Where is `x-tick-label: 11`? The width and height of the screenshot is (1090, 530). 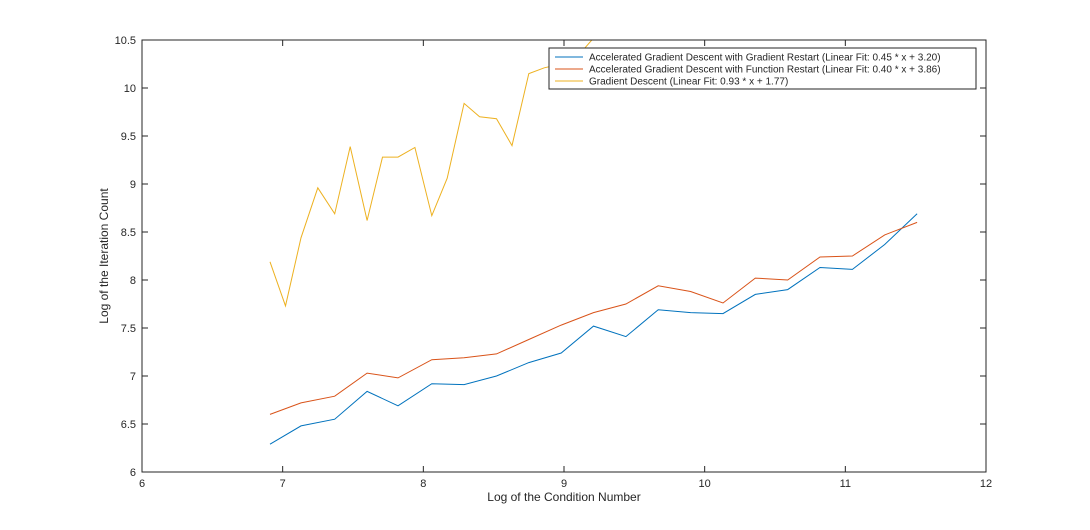
x-tick-label: 11 is located at coordinates (845, 484).